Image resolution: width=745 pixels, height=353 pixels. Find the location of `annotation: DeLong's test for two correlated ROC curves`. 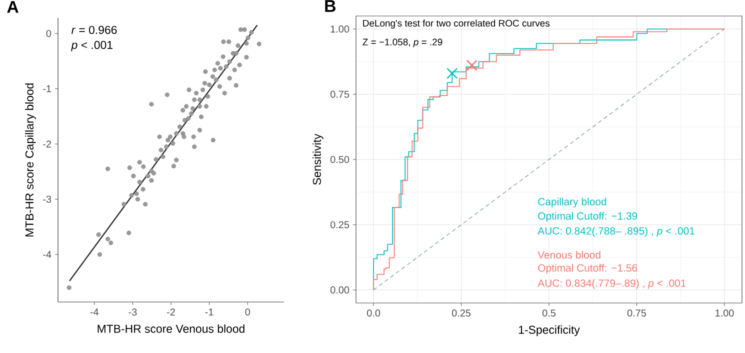

annotation: DeLong's test for two correlated ROC curves is located at coordinates (456, 24).